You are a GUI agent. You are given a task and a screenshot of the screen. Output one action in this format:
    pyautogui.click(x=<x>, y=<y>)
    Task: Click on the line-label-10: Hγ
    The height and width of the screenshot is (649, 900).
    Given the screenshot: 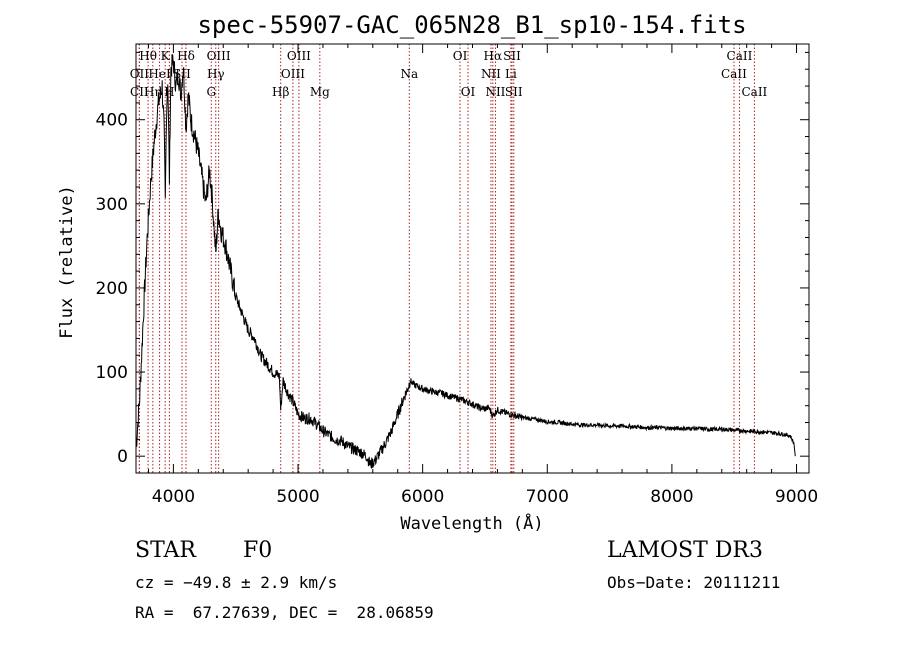 What is the action you would take?
    pyautogui.click(x=216, y=74)
    